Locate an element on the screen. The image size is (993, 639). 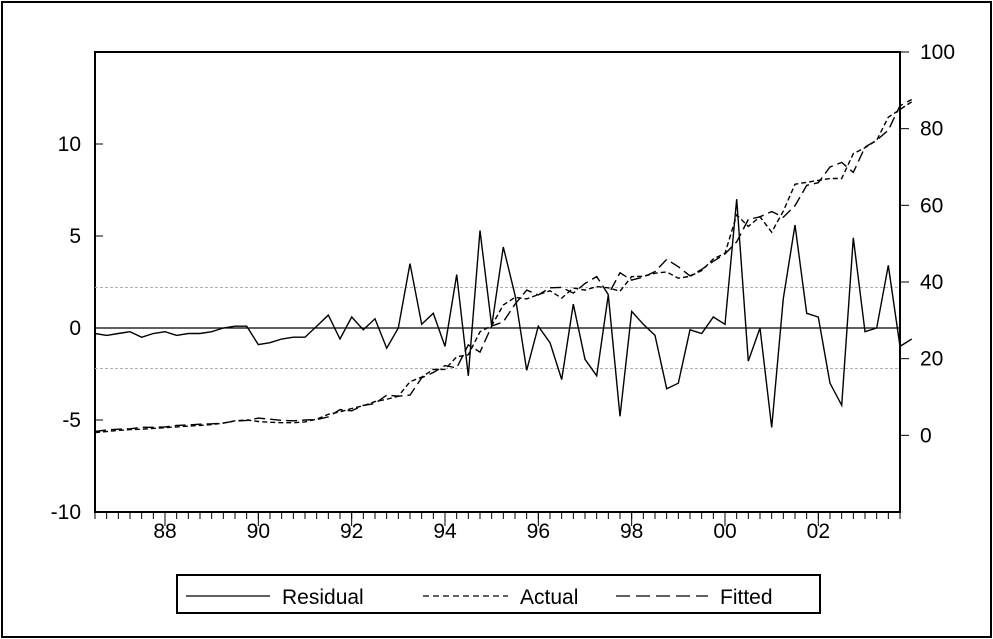
legend: Residual Actual Fitted is located at coordinates (498, 594).